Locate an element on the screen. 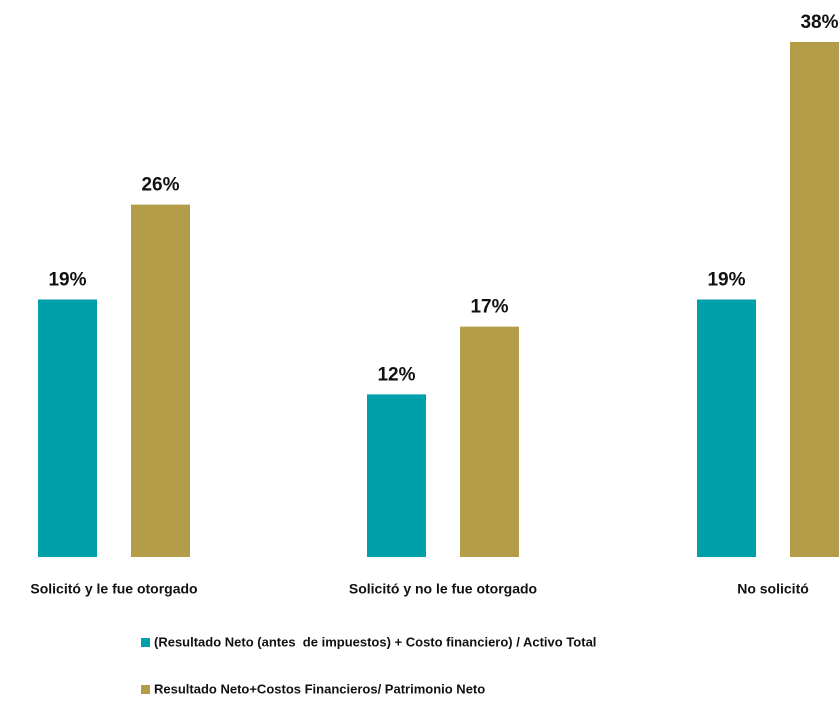 The height and width of the screenshot is (702, 839). value-label: 17% is located at coordinates (489, 307).